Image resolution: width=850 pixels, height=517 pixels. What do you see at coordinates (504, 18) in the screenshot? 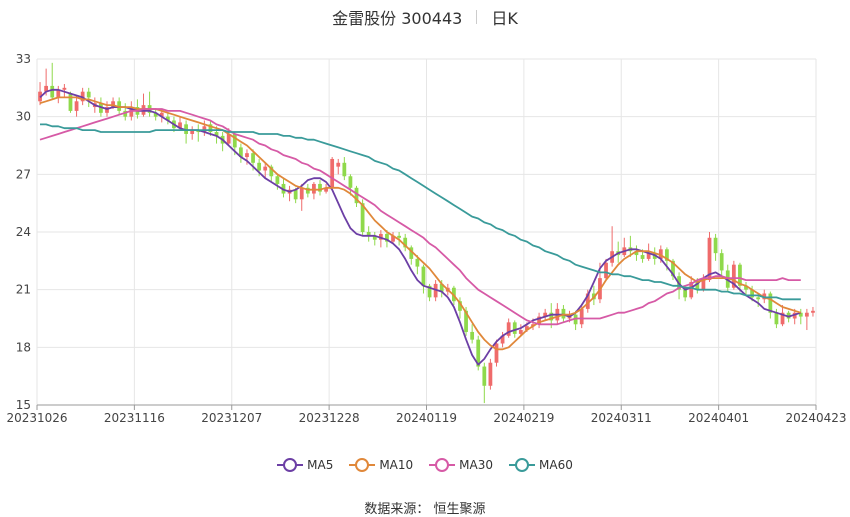
I see `chart-period-label: 日K` at bounding box center [504, 18].